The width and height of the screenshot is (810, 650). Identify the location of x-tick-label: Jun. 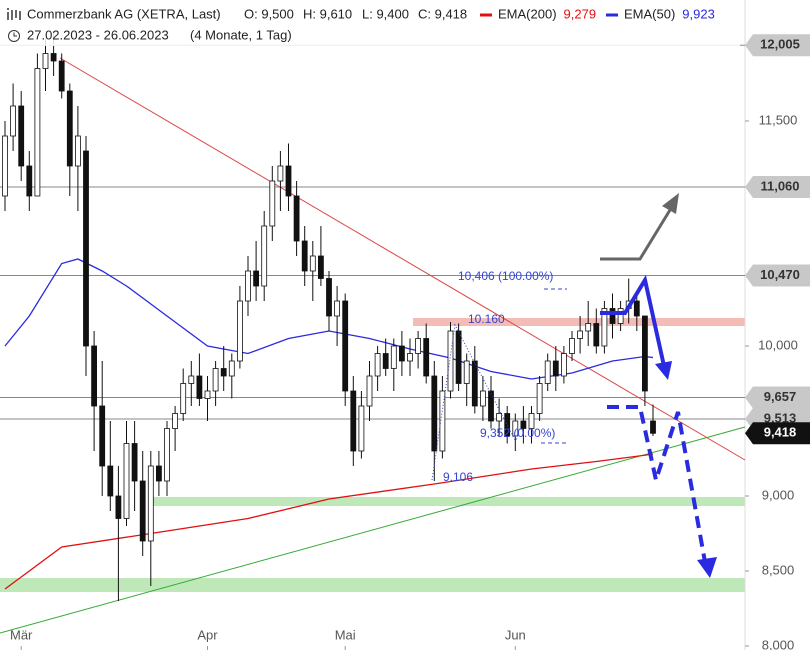
(515, 634).